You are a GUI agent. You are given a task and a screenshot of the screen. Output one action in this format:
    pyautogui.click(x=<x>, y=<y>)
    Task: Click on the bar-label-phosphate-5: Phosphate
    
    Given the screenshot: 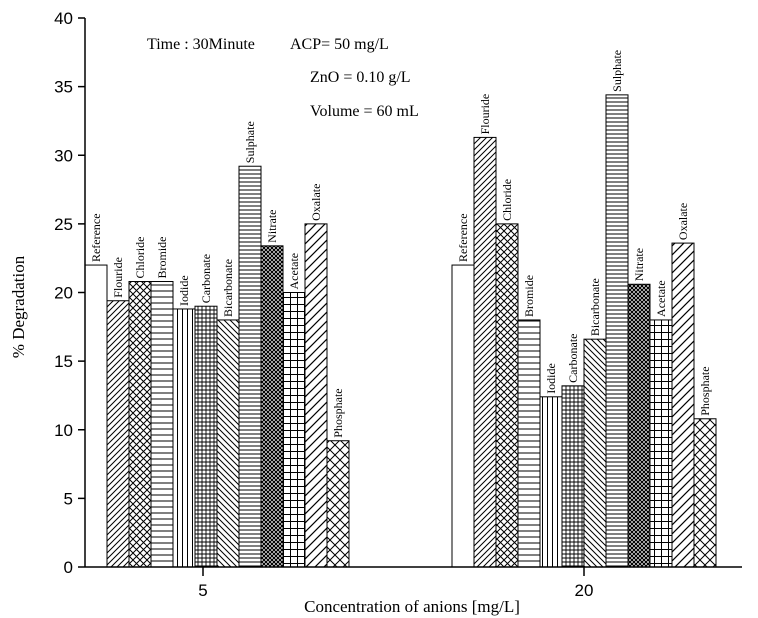 What is the action you would take?
    pyautogui.click(x=338, y=412)
    